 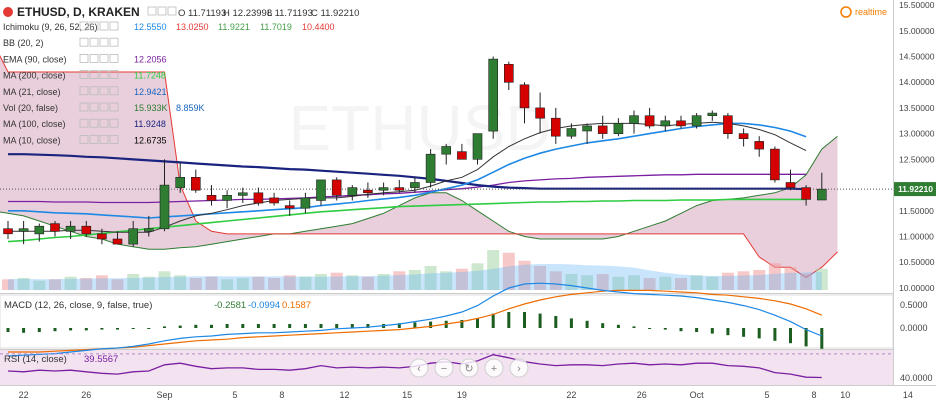 What do you see at coordinates (32, 140) in the screenshot?
I see `legend-indicator-name: MA (10, close)` at bounding box center [32, 140].